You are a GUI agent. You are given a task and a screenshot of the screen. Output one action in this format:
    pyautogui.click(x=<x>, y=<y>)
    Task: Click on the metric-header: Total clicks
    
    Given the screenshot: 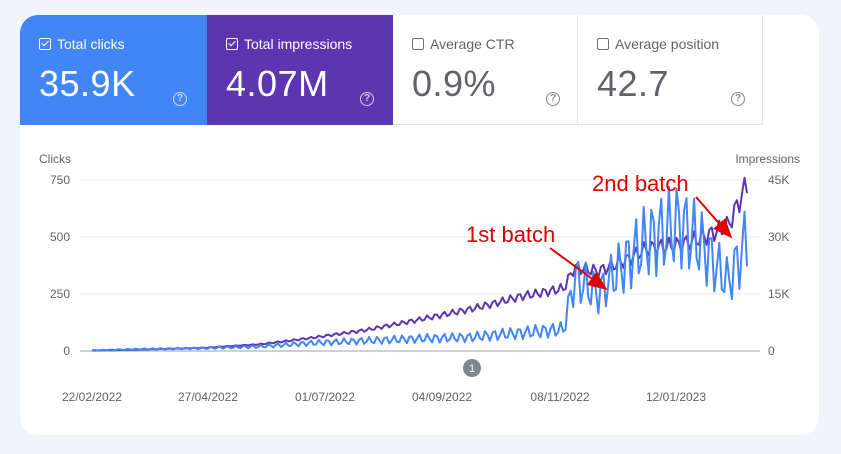 What is the action you would take?
    pyautogui.click(x=82, y=44)
    